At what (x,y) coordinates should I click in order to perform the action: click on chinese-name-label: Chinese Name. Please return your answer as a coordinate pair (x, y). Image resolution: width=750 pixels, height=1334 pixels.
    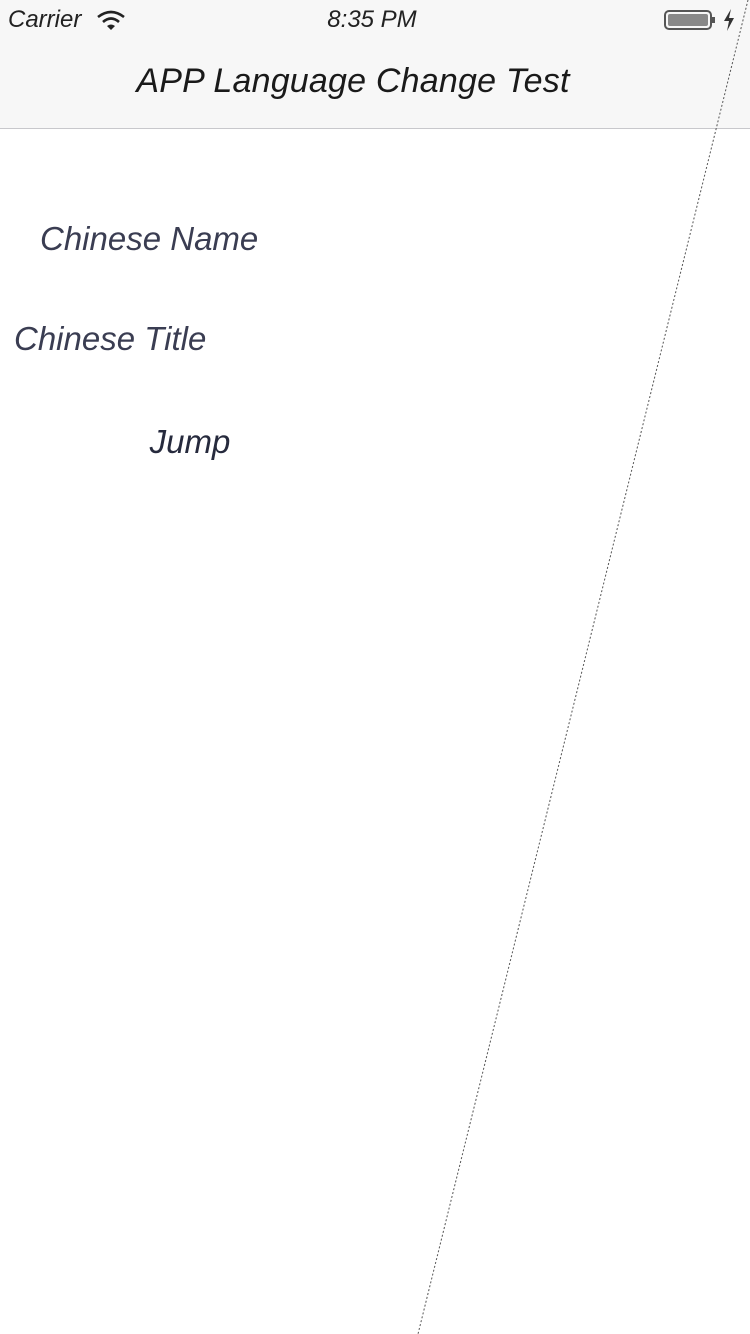
    Looking at the image, I should click on (149, 238).